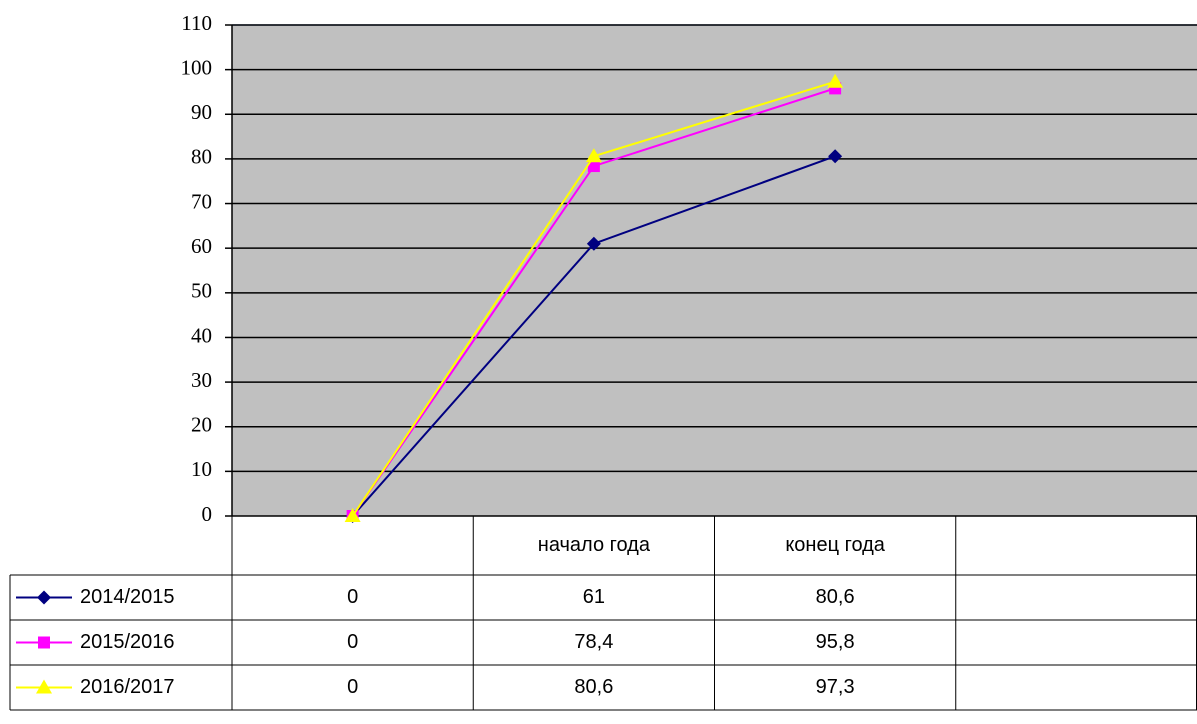 The height and width of the screenshot is (724, 1197). Describe the element at coordinates (127, 597) in the screenshot. I see `legend-label: 2014/2015` at that location.